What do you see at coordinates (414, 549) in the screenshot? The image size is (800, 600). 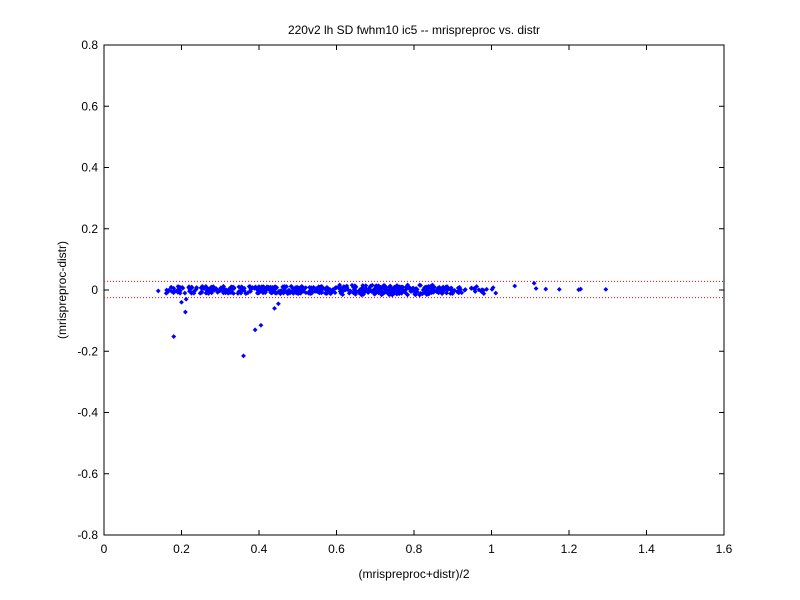 I see `x-tick-label: 0.8` at bounding box center [414, 549].